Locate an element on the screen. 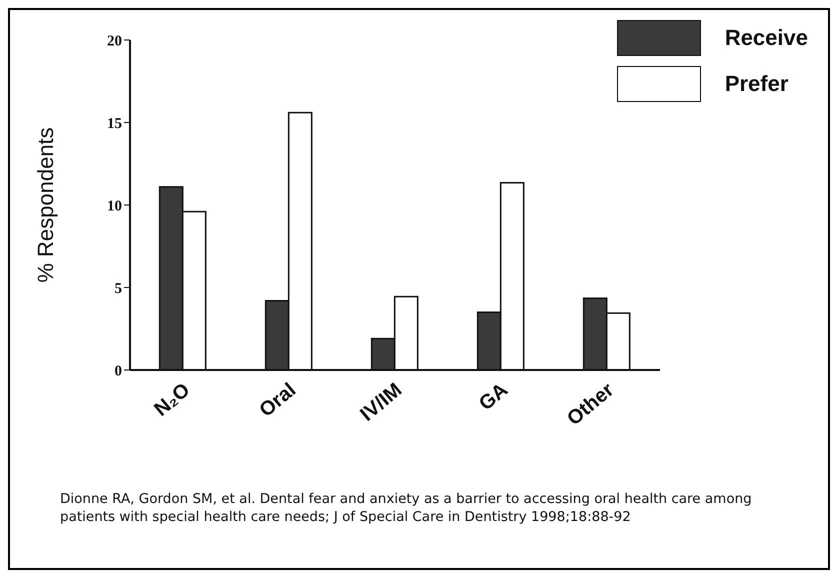 This screenshot has width=838, height=578. y-tick-label: 0 is located at coordinates (118, 371).